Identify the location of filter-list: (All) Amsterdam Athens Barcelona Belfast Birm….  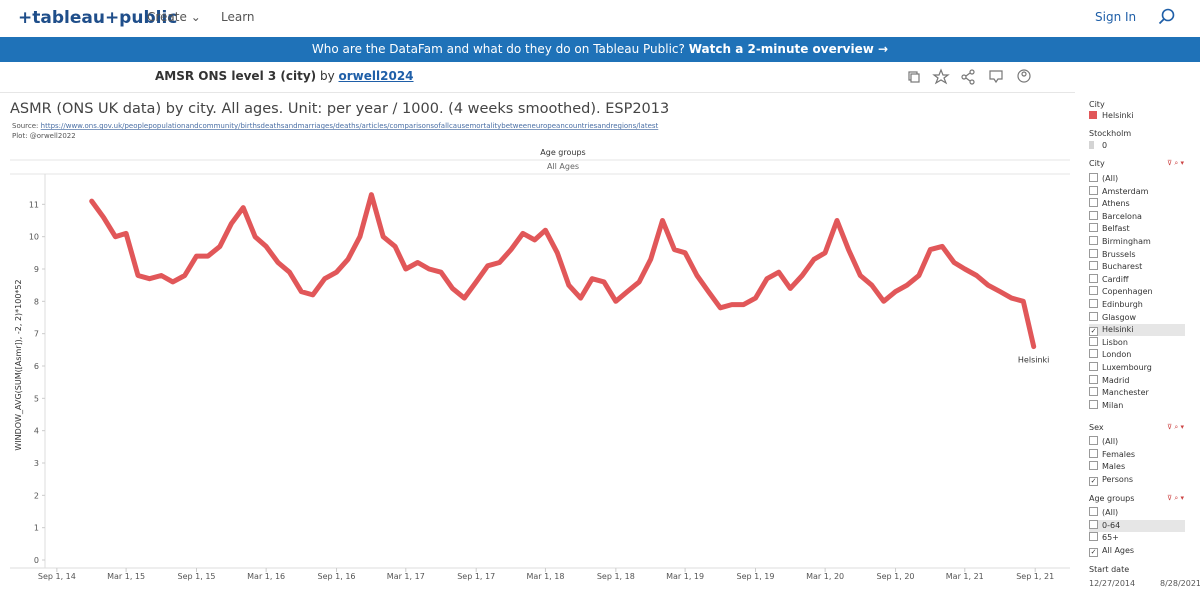
(1142, 293).